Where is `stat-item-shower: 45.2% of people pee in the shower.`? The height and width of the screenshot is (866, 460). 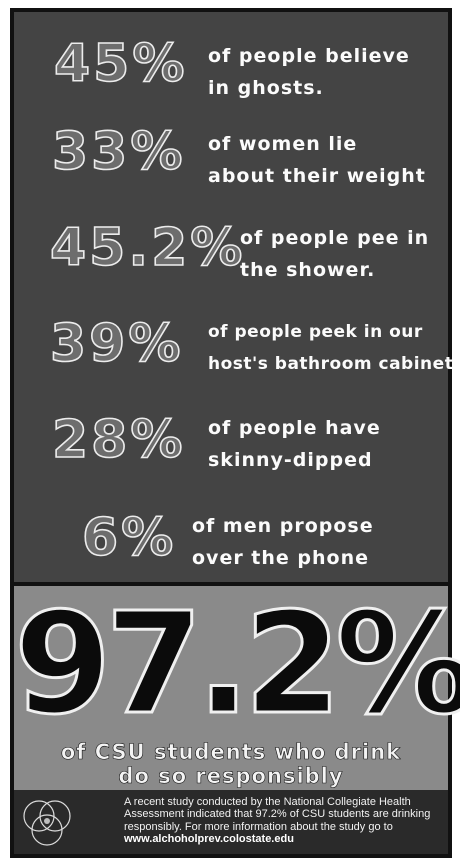 stat-item-shower: 45.2% of people pee in the shower. is located at coordinates (231, 257).